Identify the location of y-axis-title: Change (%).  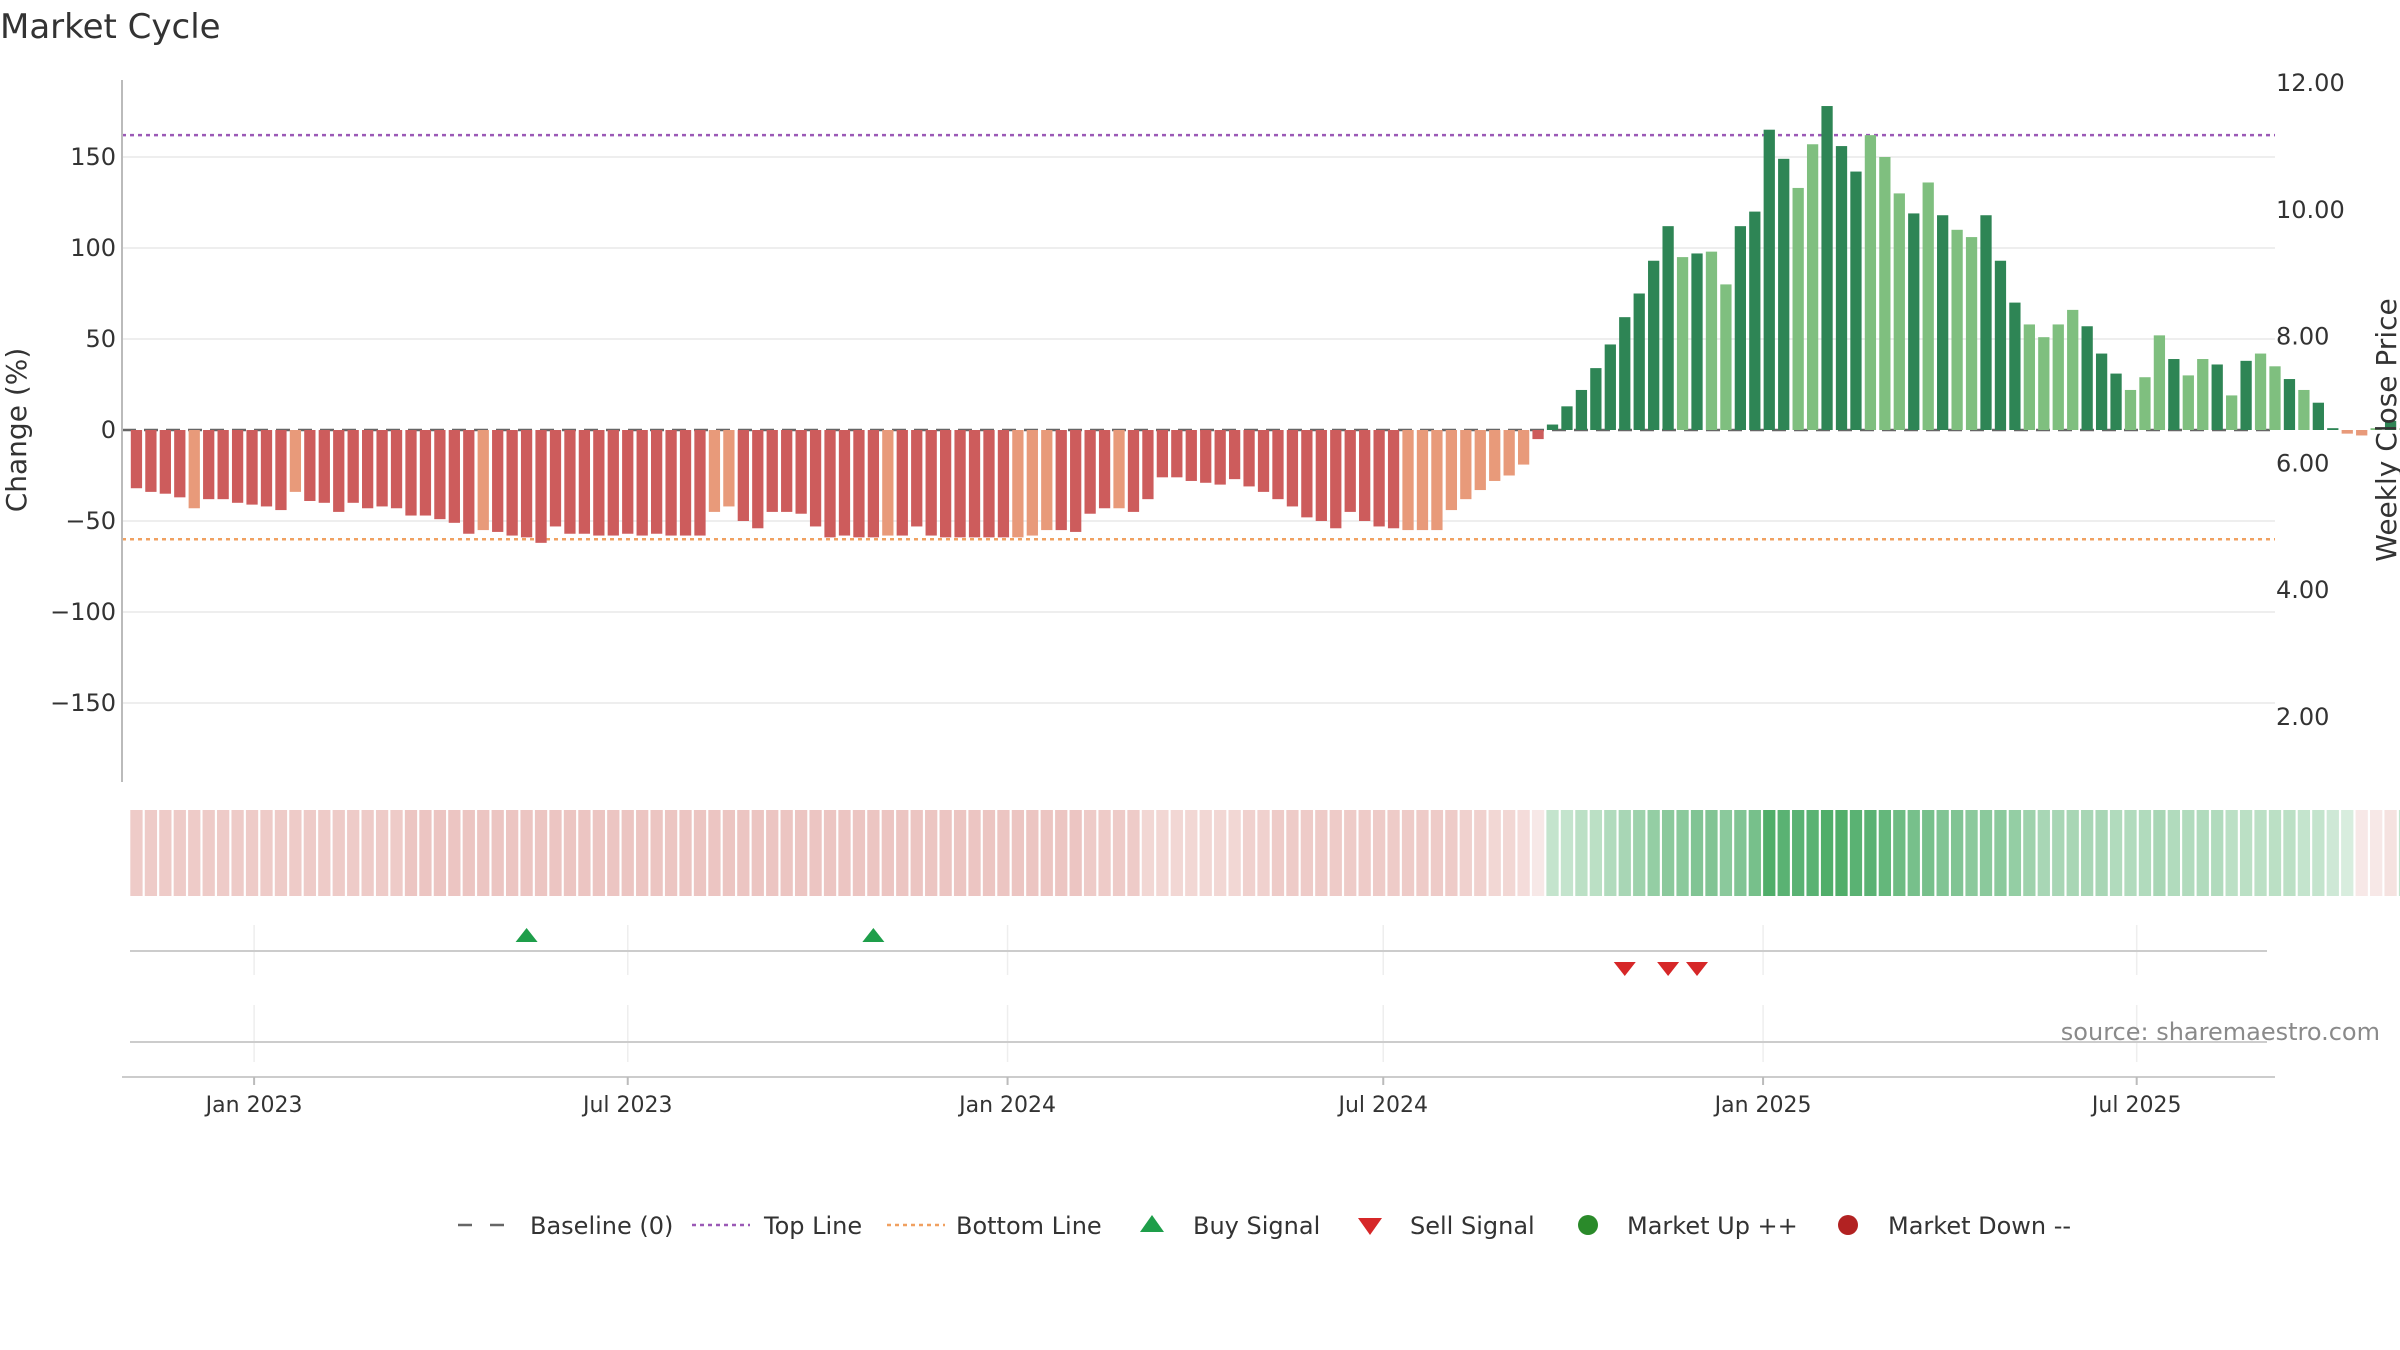
(16, 430).